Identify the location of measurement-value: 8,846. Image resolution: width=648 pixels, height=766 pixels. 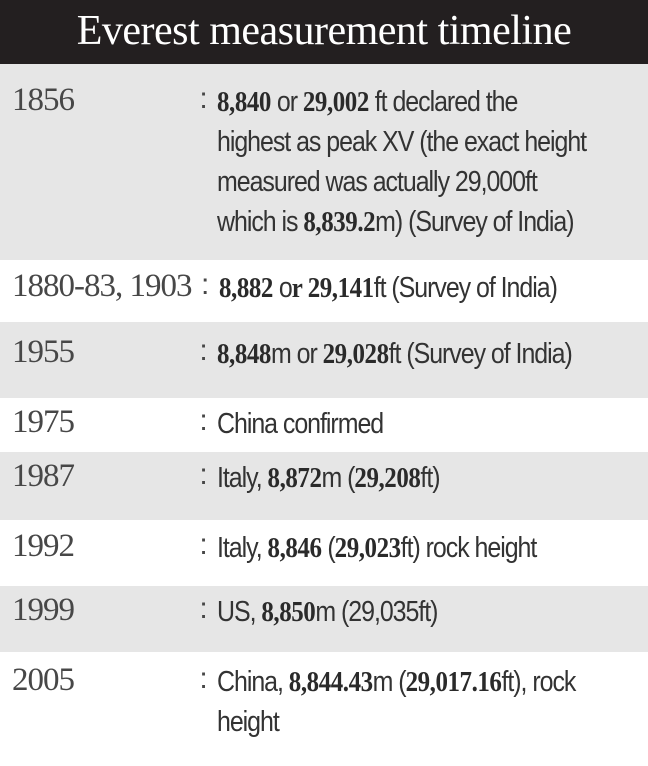
(294, 548).